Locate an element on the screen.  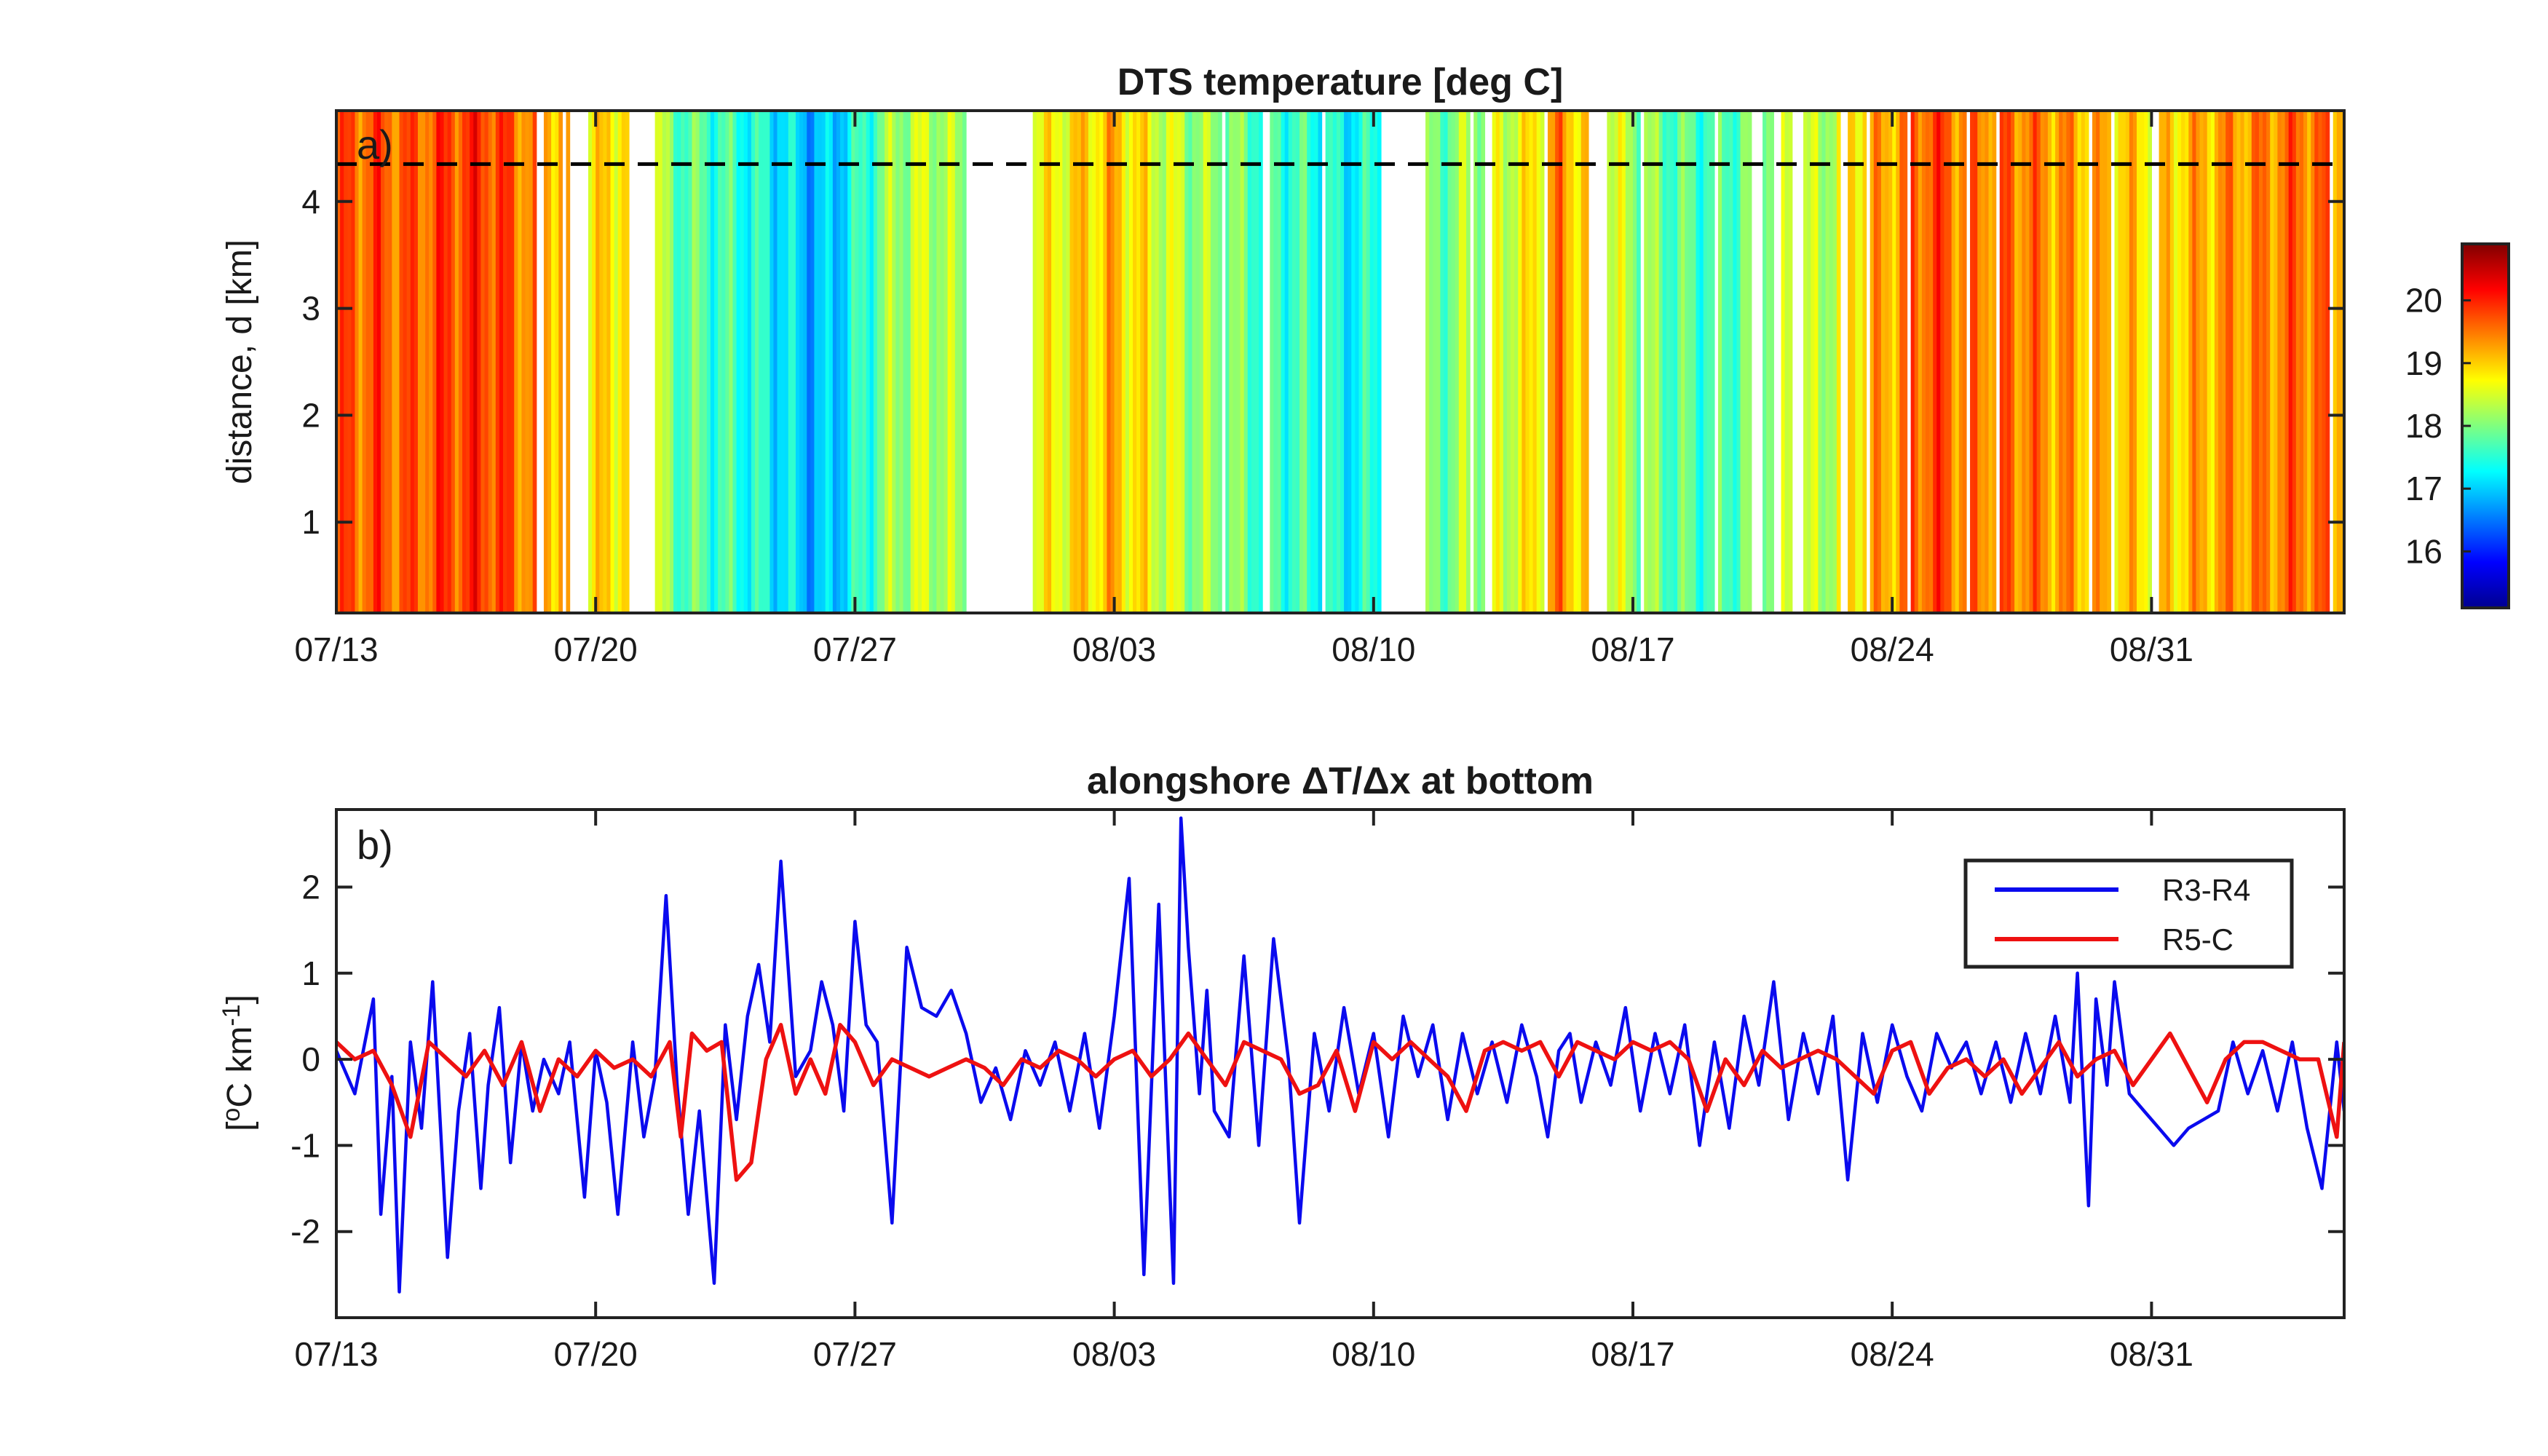
x-tick-label: 07/13 is located at coordinates (336, 649).